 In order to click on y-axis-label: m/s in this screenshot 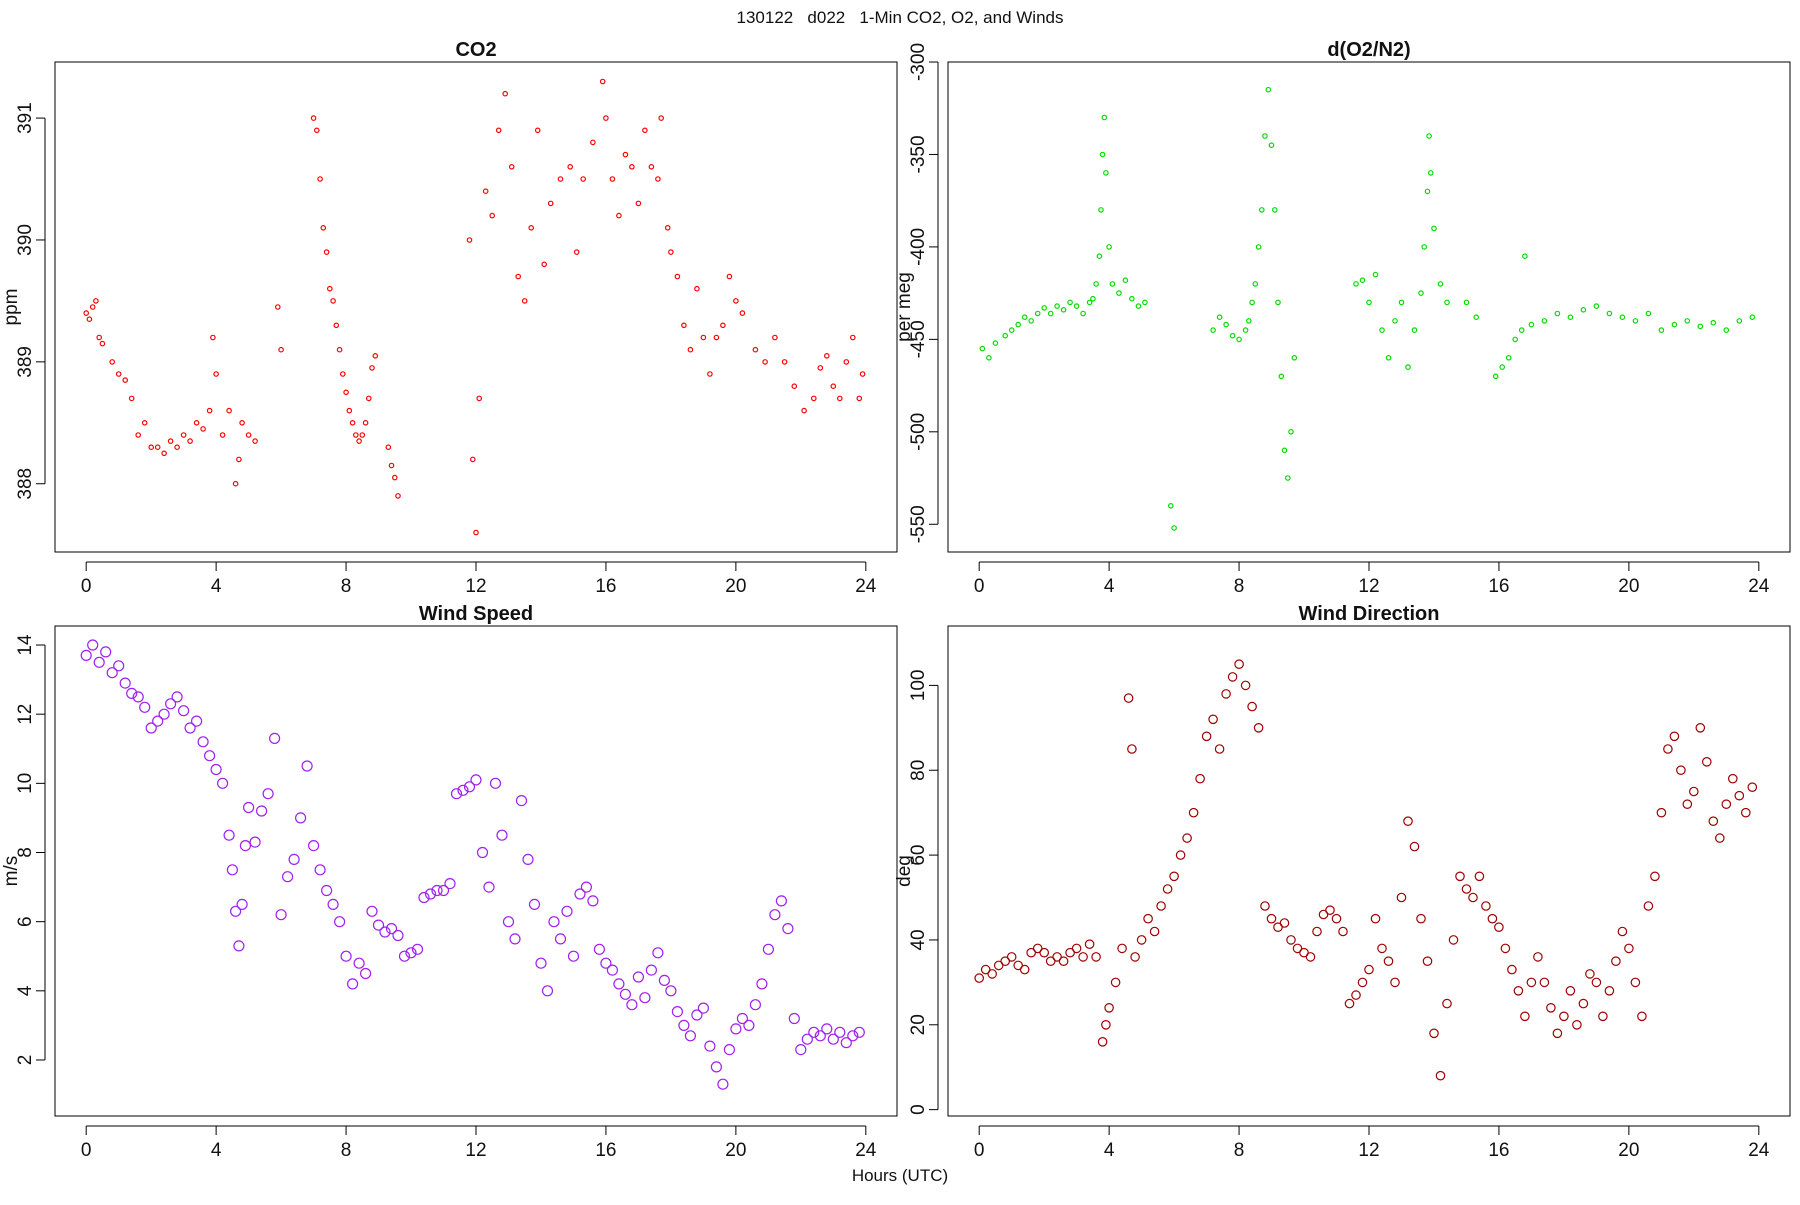, I will do `click(11, 871)`.